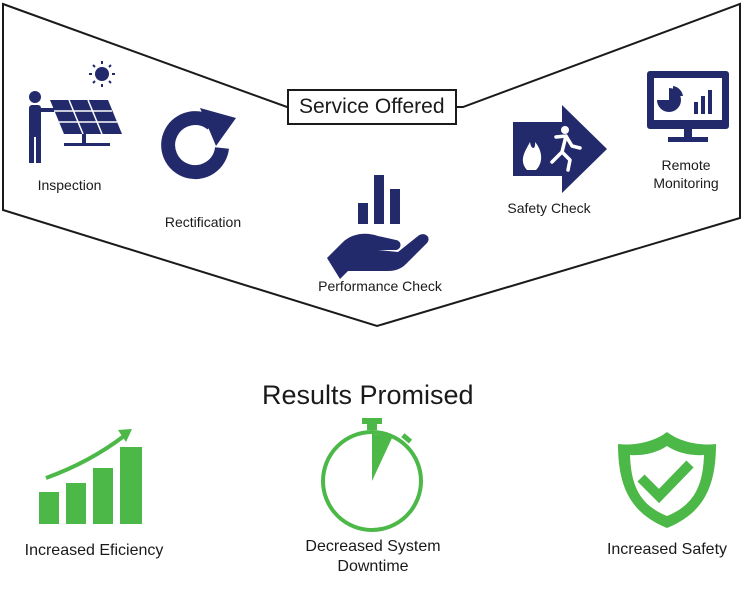 The height and width of the screenshot is (591, 746). What do you see at coordinates (686, 174) in the screenshot?
I see `remote-monitoring-label: Remote Monitoring` at bounding box center [686, 174].